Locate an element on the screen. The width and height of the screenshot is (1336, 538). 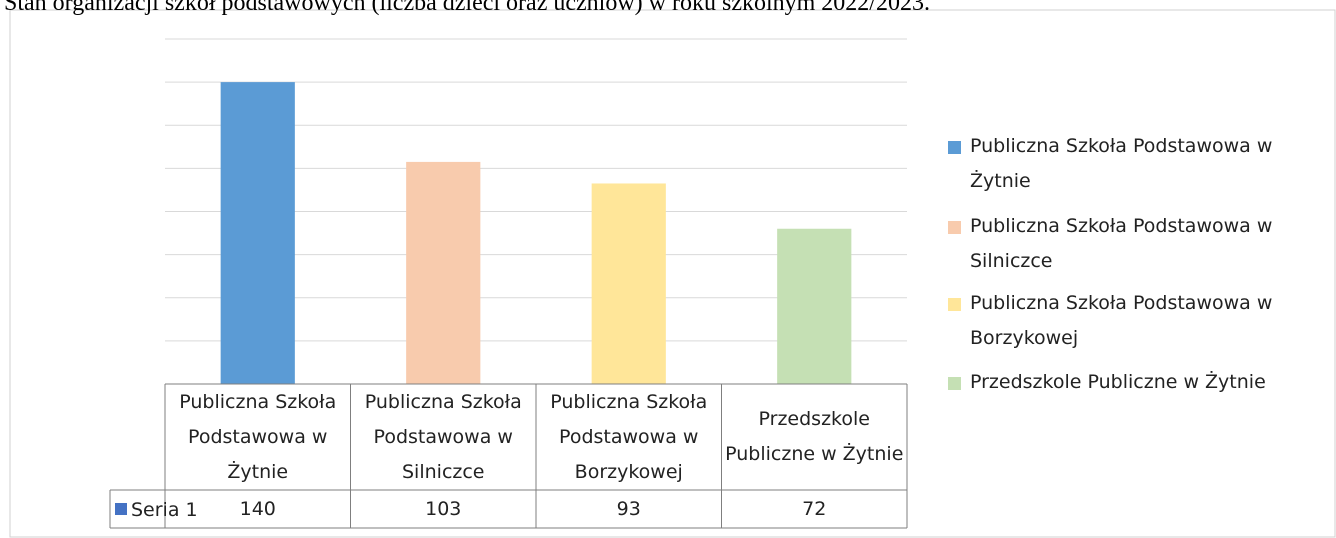
legend-label-box: Publiczna Szkoła Podstawowa w Silniczce is located at coordinates (1121, 243).